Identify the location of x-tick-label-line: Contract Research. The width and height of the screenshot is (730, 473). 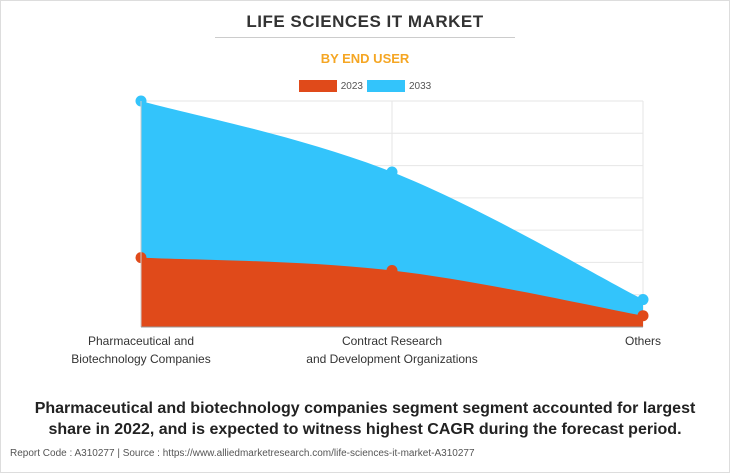
(392, 341).